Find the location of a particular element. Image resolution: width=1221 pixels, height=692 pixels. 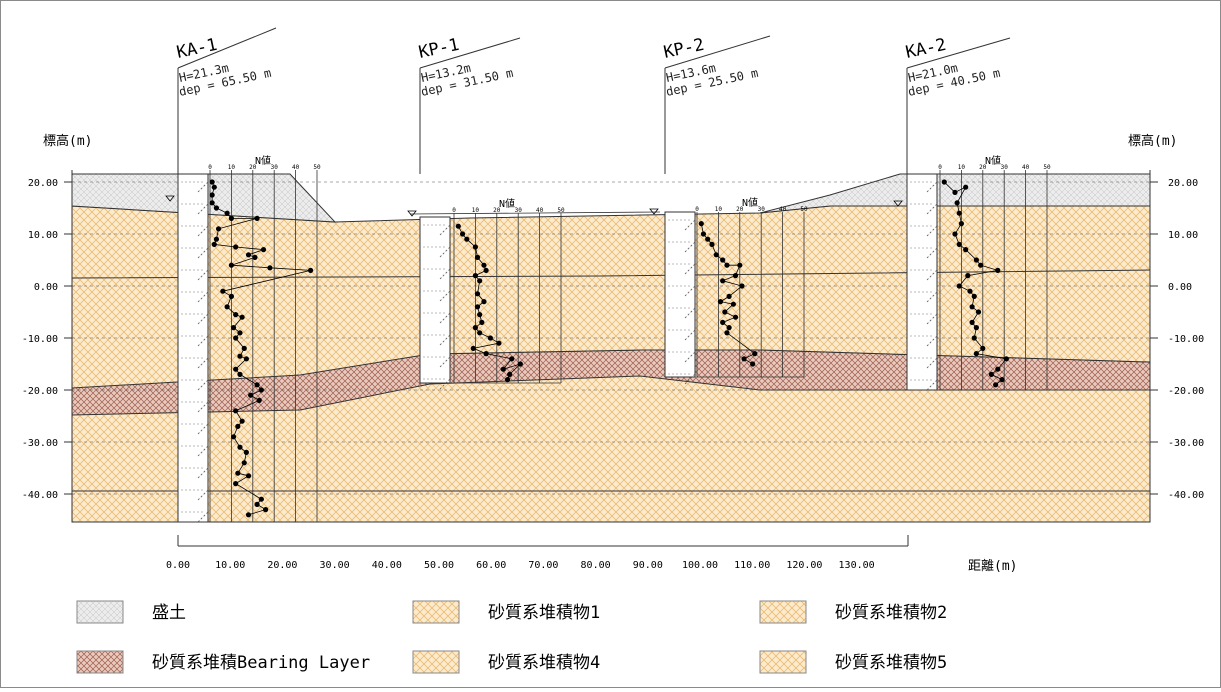

n-tick-label: 10 is located at coordinates (719, 209).